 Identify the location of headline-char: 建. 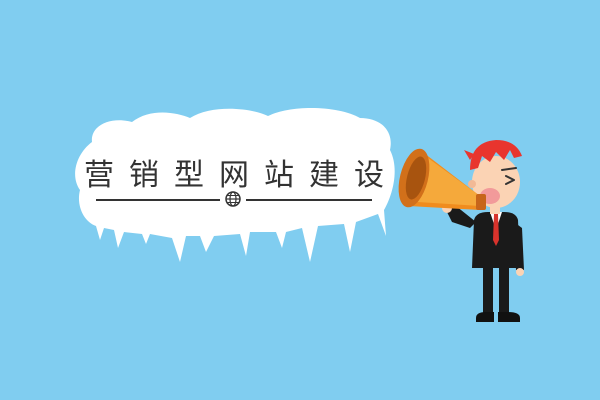
(324, 175).